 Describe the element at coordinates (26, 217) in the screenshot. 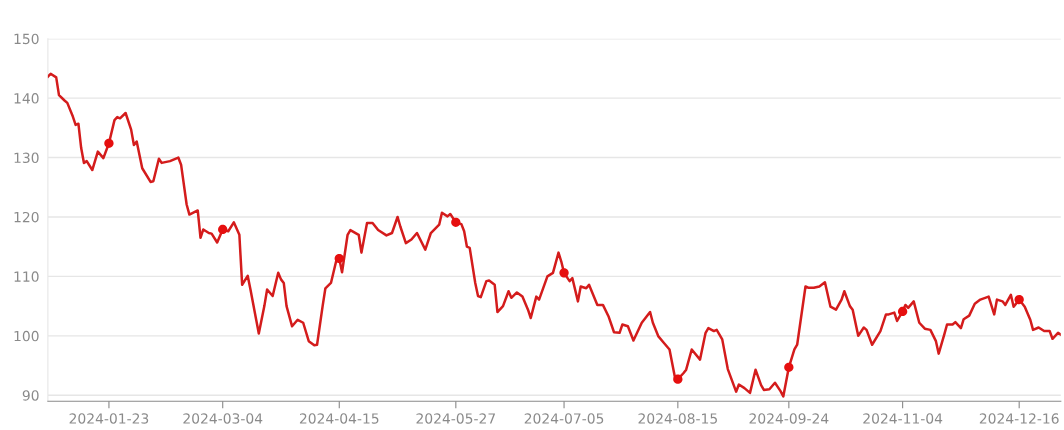

I see `y-tick-label: 120` at that location.